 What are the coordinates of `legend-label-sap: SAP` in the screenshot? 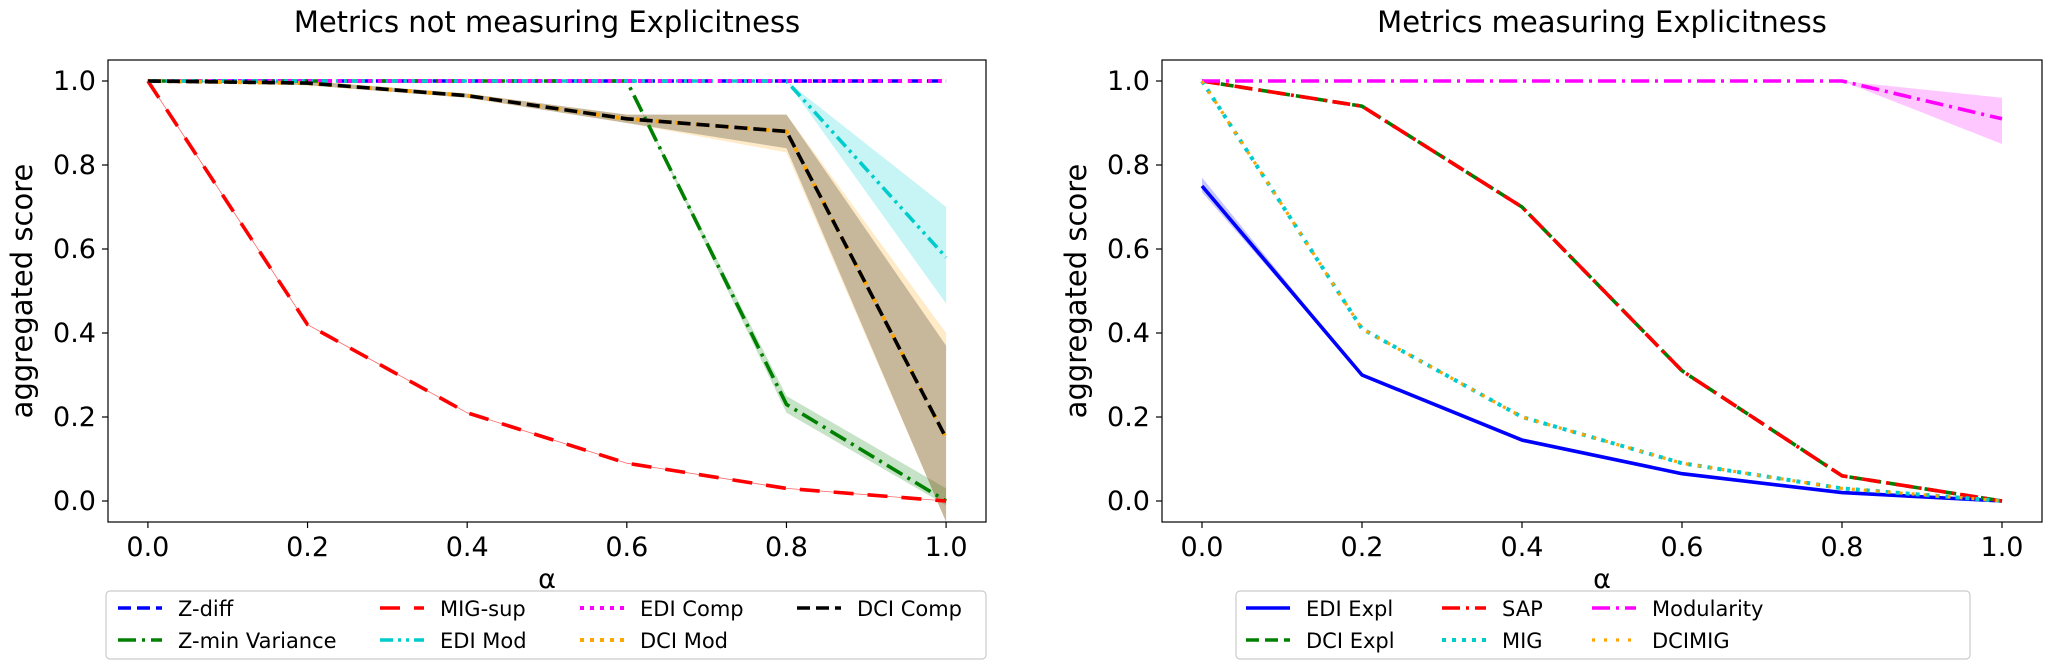 It's located at (1522, 609).